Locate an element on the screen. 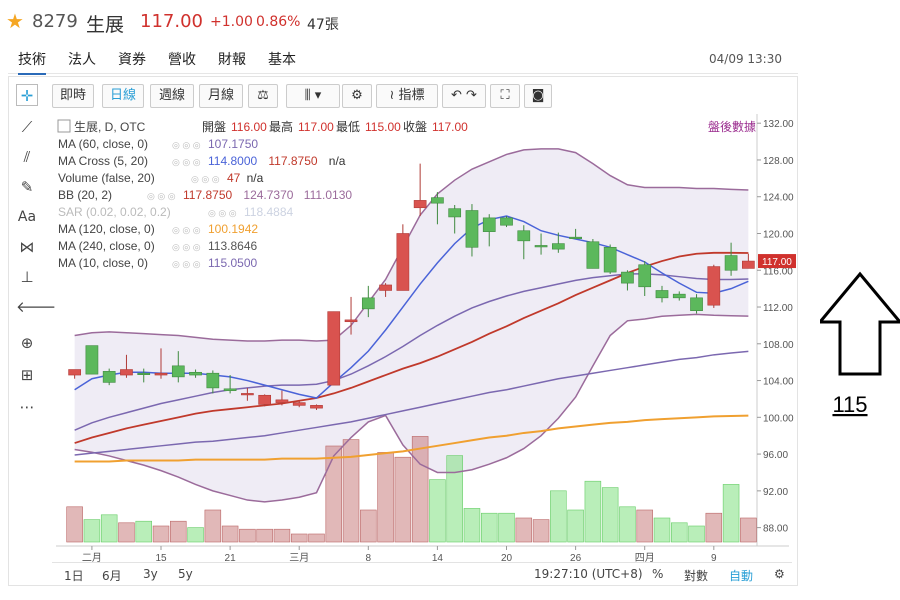 The width and height of the screenshot is (900, 600). range-1d: 1日 is located at coordinates (74, 576).